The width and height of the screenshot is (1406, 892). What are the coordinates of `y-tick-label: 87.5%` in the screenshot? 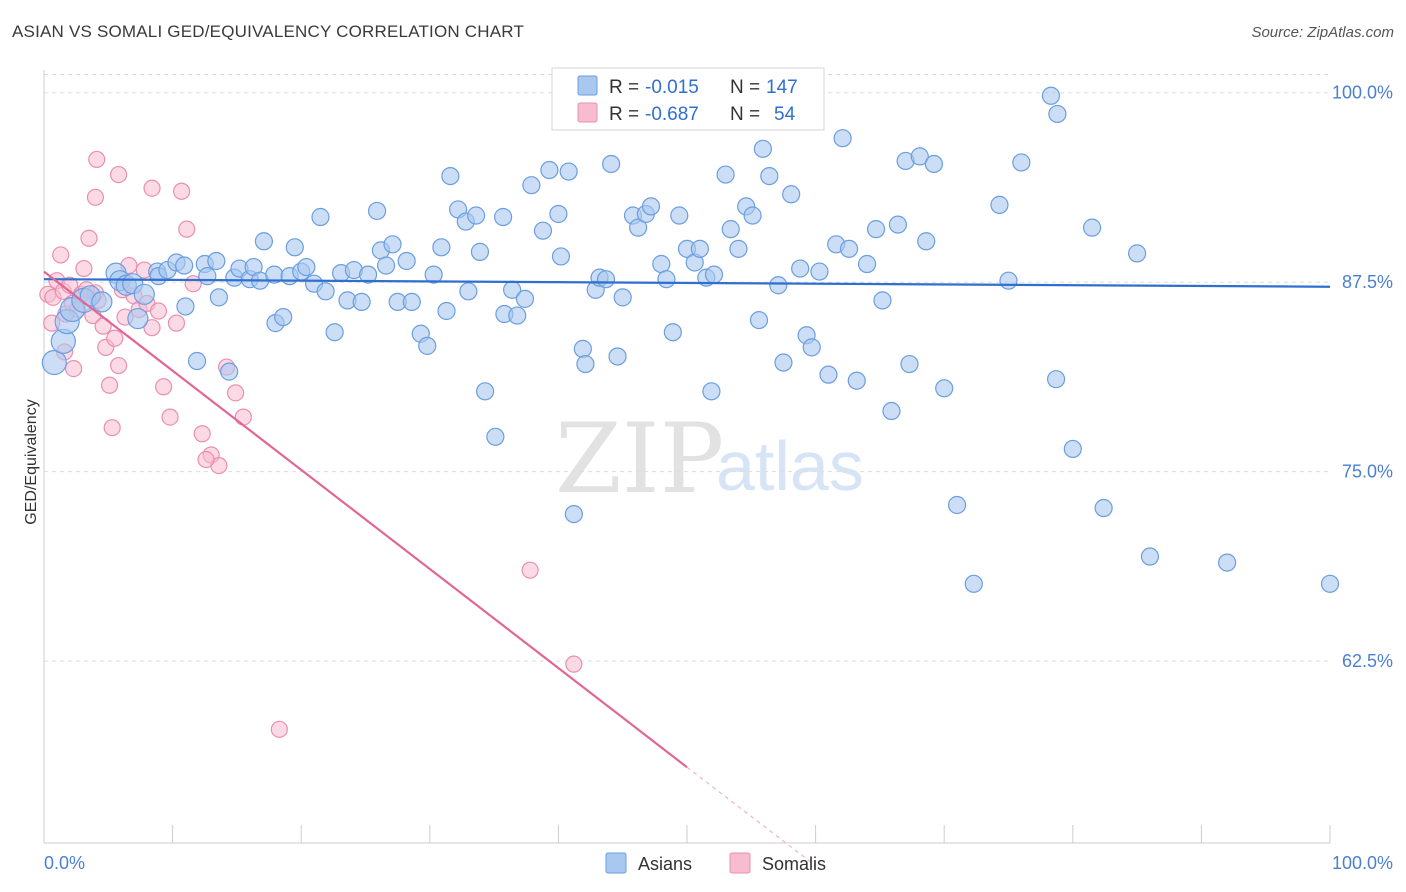 It's located at (1367, 282).